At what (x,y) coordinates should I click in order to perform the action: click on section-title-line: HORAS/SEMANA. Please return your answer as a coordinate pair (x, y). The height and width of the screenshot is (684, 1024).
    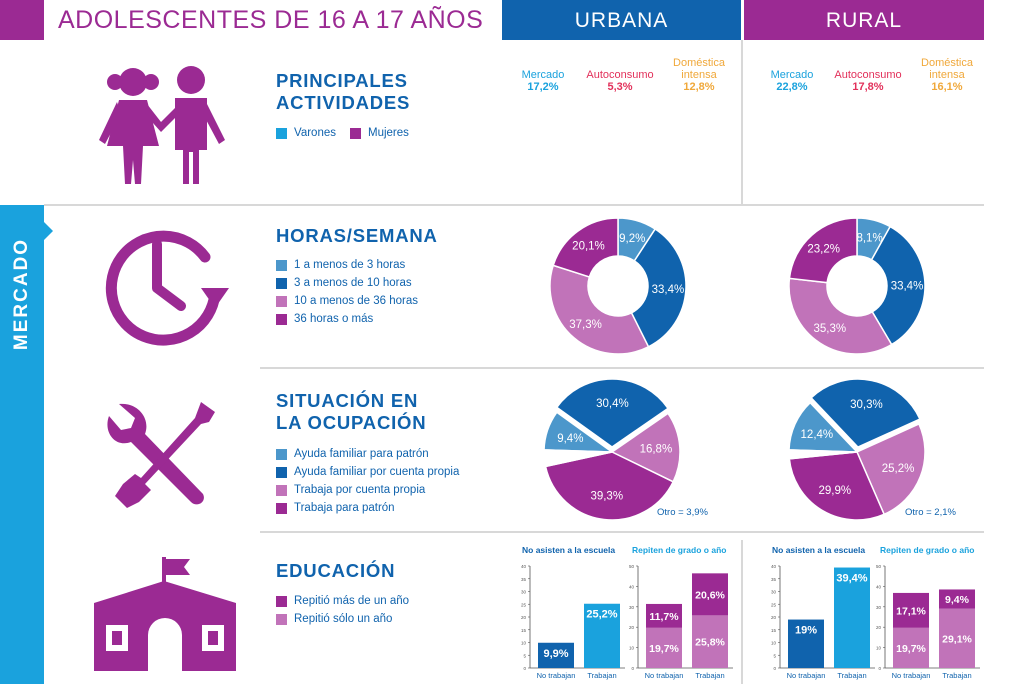
    Looking at the image, I should click on (357, 235).